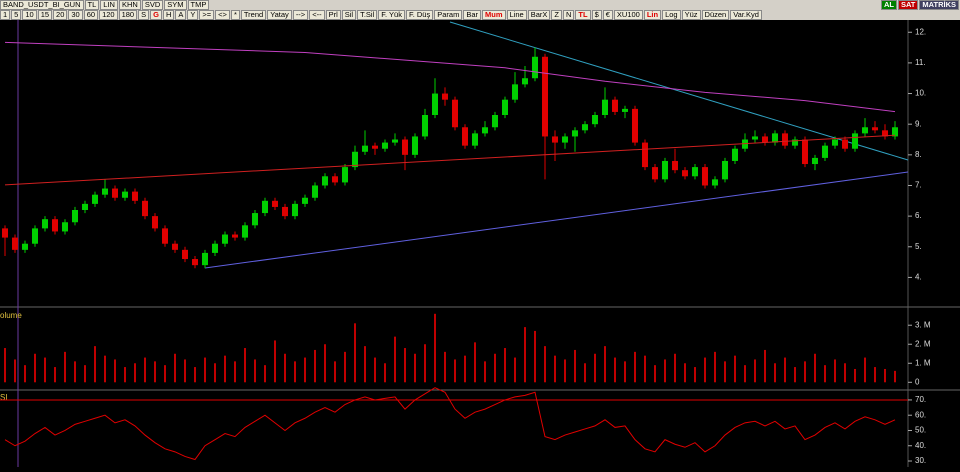 Image resolution: width=960 pixels, height=472 pixels. Describe the element at coordinates (652, 15) in the screenshot. I see `toolbar-button: Lin` at that location.